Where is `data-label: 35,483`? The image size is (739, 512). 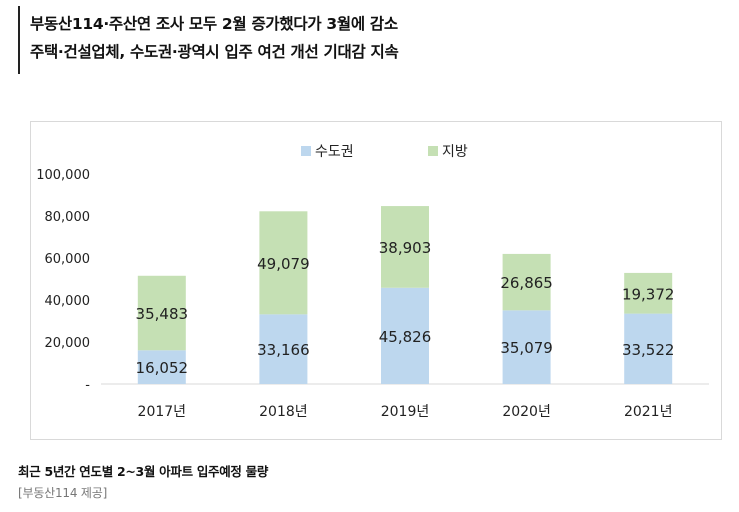
data-label: 35,483 is located at coordinates (162, 314).